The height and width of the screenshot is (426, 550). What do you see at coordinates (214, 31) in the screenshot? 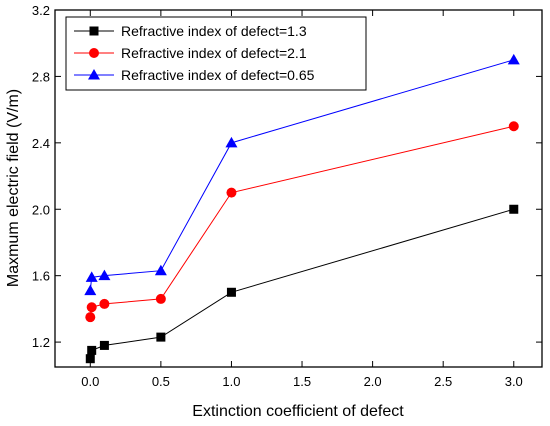
I see `legend-label: Refractive index of defect=1.3` at bounding box center [214, 31].